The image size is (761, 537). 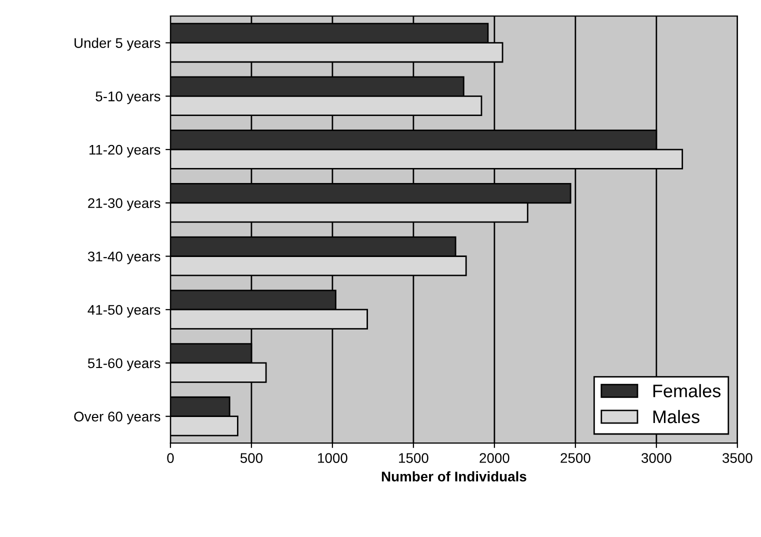 I want to click on legend-label: Males, so click(x=676, y=417).